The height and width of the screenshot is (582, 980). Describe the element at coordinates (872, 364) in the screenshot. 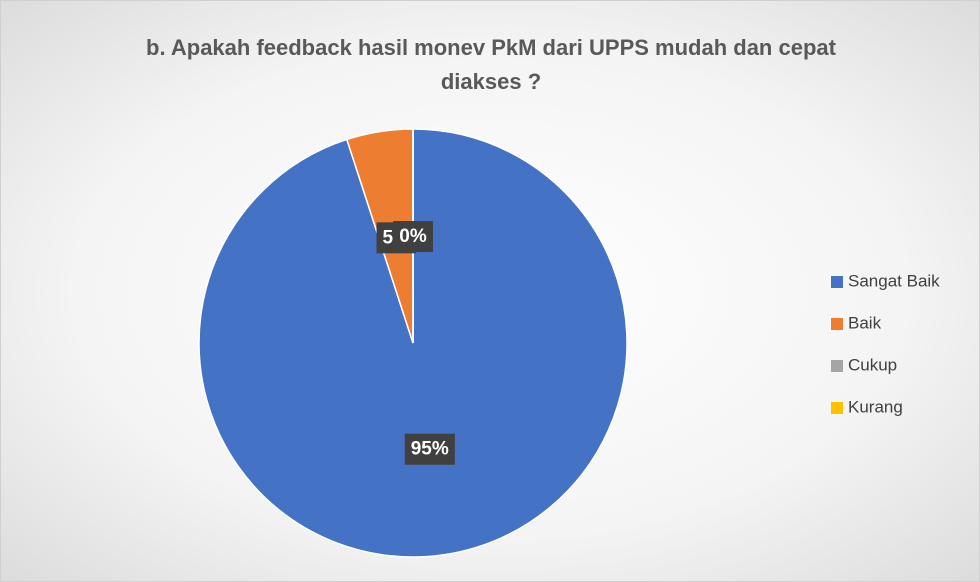

I see `legend-label: Cukup` at that location.